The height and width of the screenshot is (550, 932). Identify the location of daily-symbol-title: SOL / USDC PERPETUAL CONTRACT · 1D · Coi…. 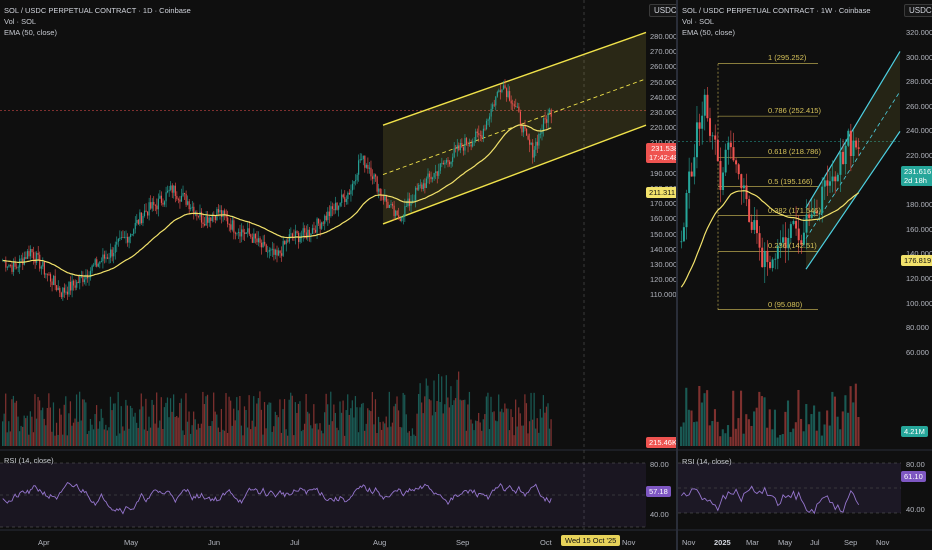
(97, 10).